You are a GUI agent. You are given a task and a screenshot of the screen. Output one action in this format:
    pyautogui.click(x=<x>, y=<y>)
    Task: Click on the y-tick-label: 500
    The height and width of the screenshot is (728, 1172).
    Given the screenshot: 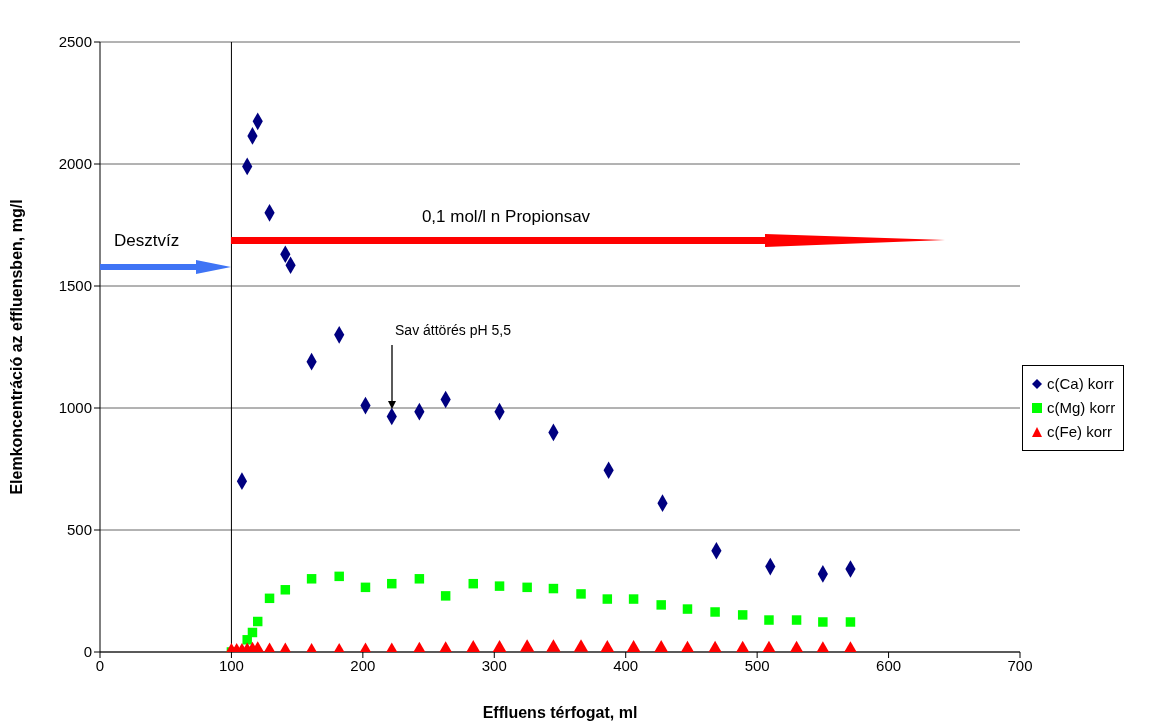 What is the action you would take?
    pyautogui.click(x=79, y=530)
    